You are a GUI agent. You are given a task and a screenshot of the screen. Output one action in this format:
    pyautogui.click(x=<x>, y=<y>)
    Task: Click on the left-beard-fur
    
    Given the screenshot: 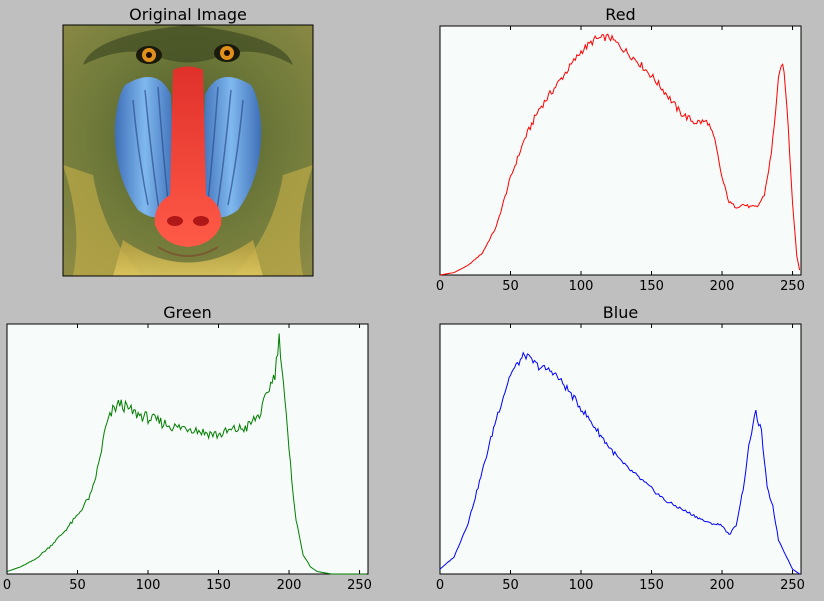 What is the action you would take?
    pyautogui.click(x=103, y=220)
    